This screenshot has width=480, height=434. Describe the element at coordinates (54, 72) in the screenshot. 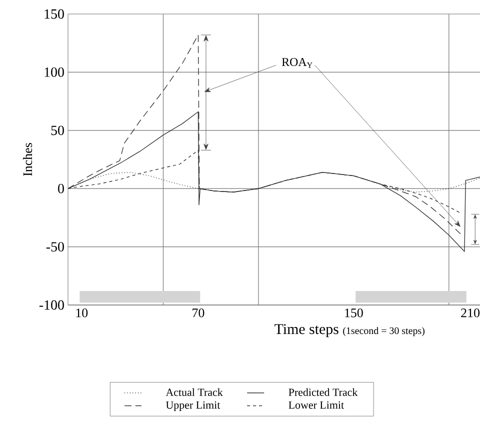

I see `y-tick-label: 100` at that location.